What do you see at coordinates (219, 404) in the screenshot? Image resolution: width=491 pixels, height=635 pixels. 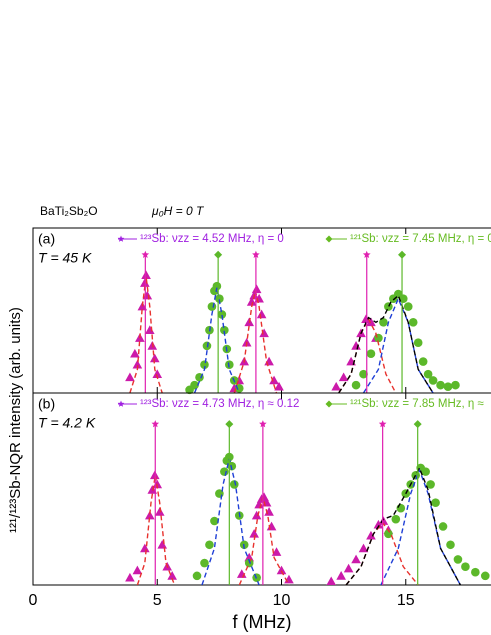 I see `annotation: ¹²³Sb: νzz = 4.73 MHz, η ≈ 0.12` at bounding box center [219, 404].